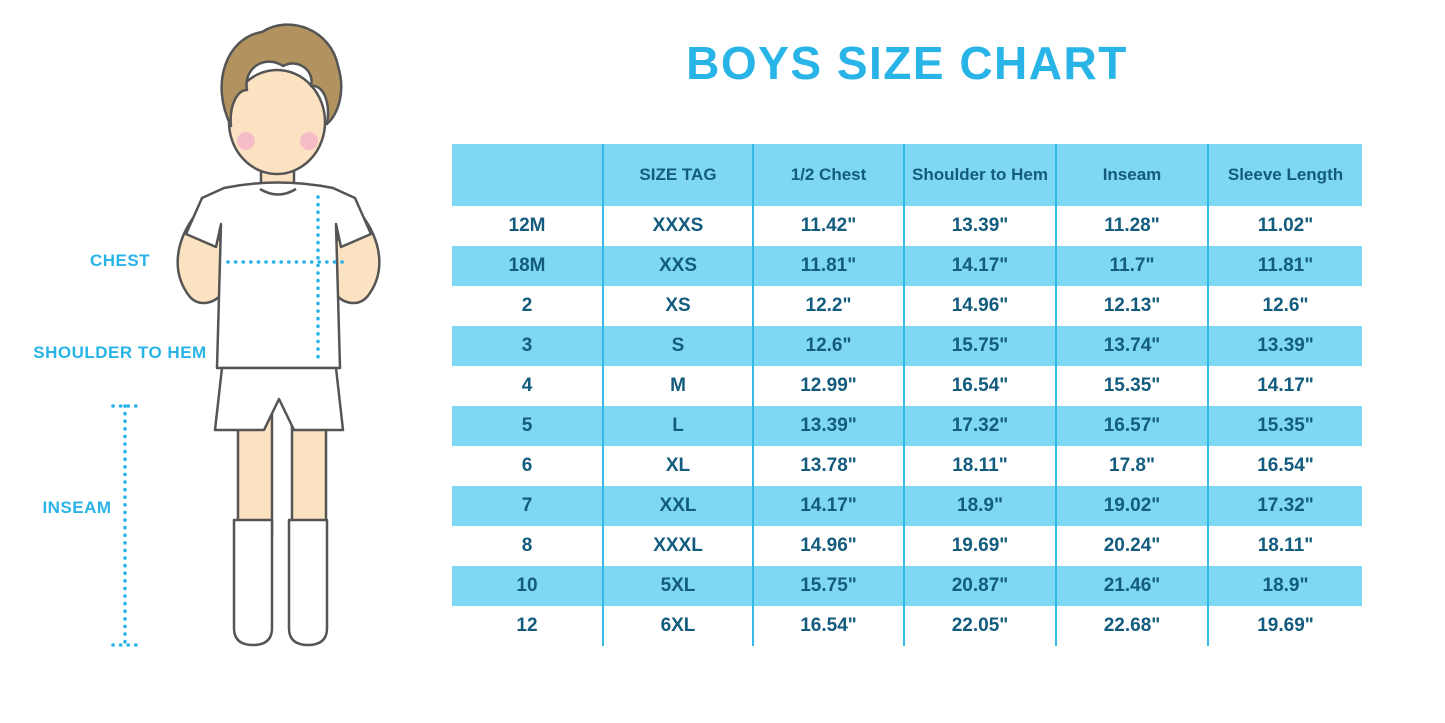  What do you see at coordinates (677, 226) in the screenshot?
I see `measurement-cell: XXXS` at bounding box center [677, 226].